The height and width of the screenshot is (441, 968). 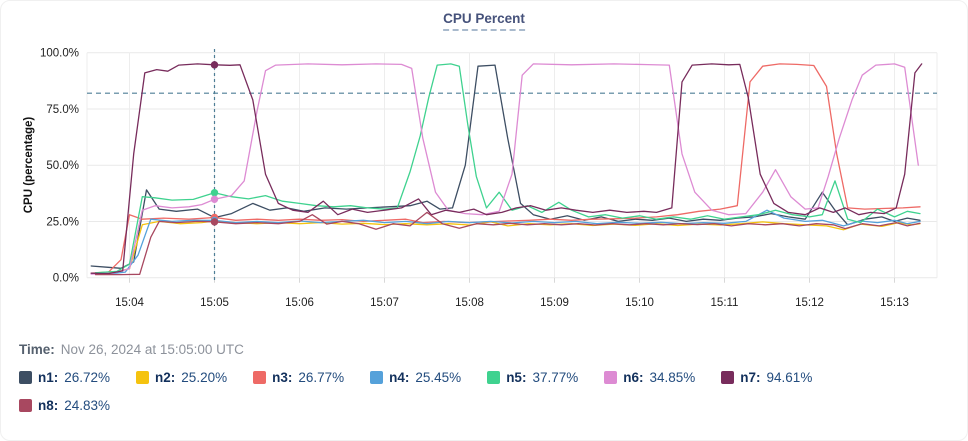 I want to click on legend-value-n2: 25.20%, so click(x=204, y=377).